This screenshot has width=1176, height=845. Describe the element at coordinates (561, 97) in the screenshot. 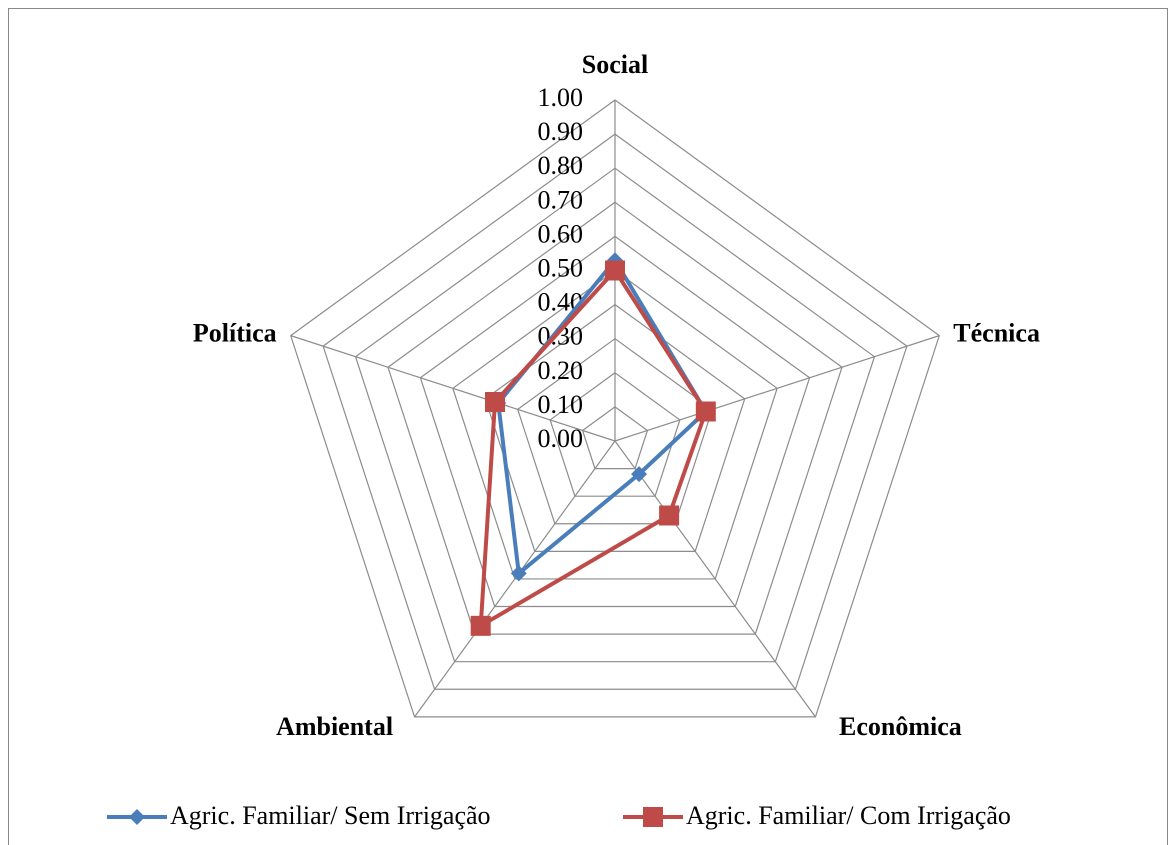

I see `y-tick-label: 1.00` at that location.